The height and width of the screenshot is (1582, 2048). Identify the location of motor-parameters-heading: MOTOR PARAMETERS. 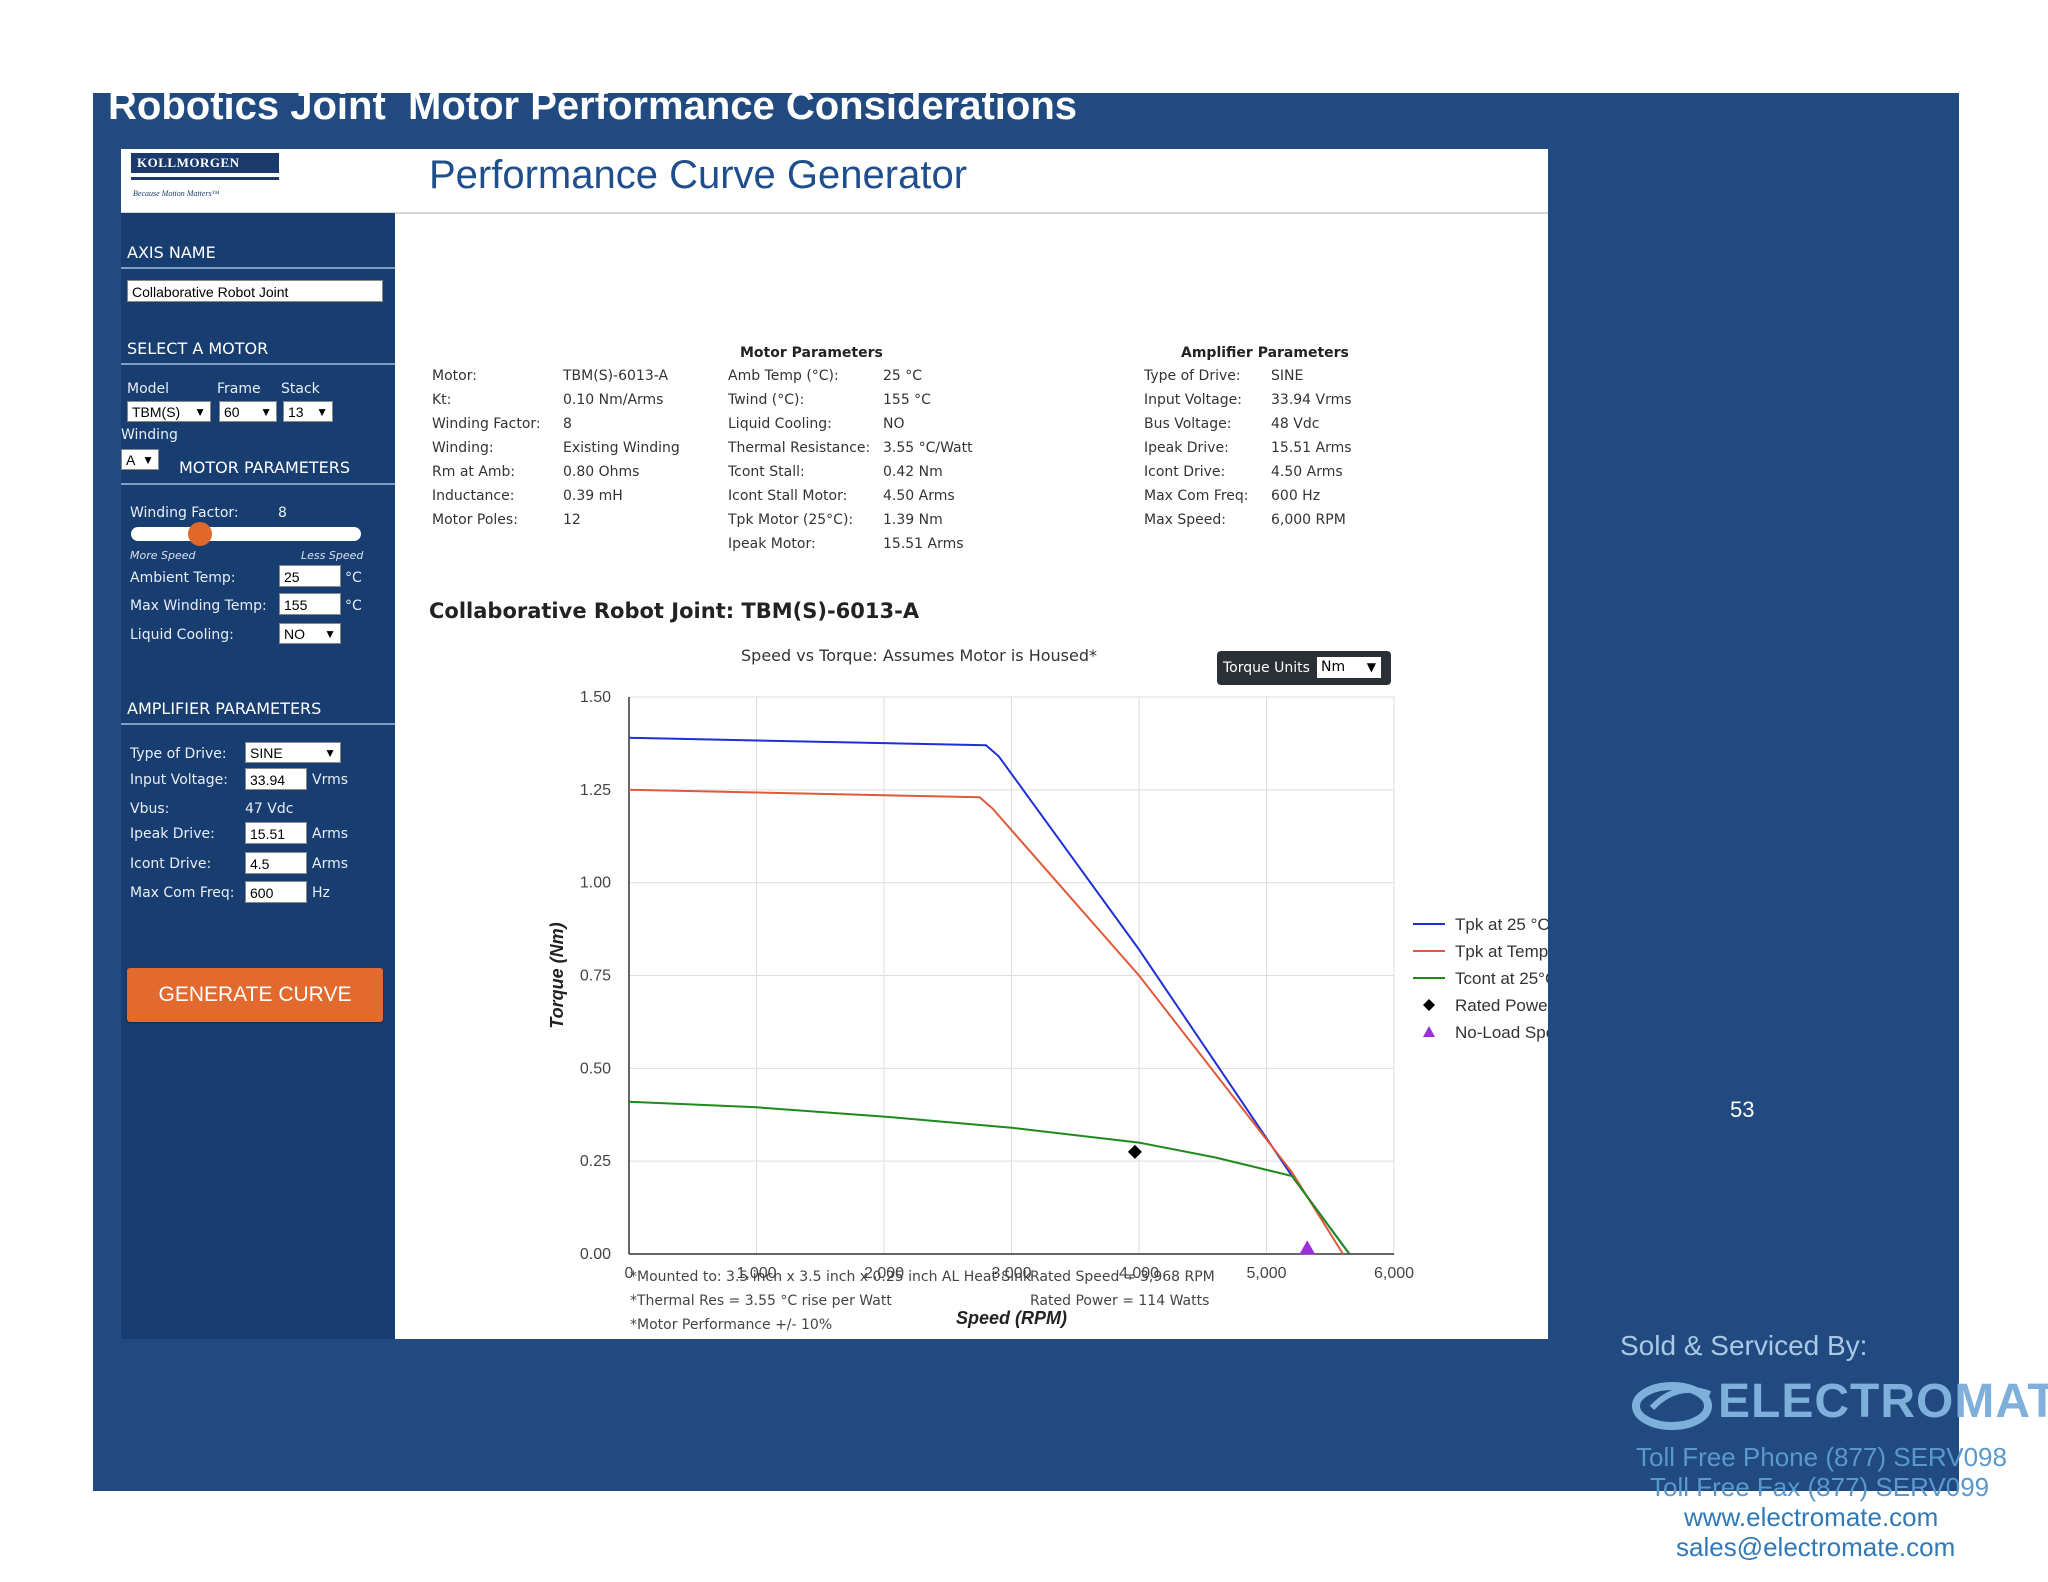
(265, 467).